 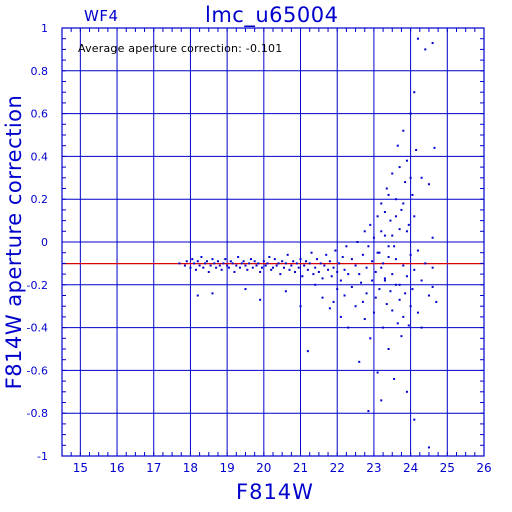 What do you see at coordinates (483, 468) in the screenshot?
I see `x-tick-label: 26` at bounding box center [483, 468].